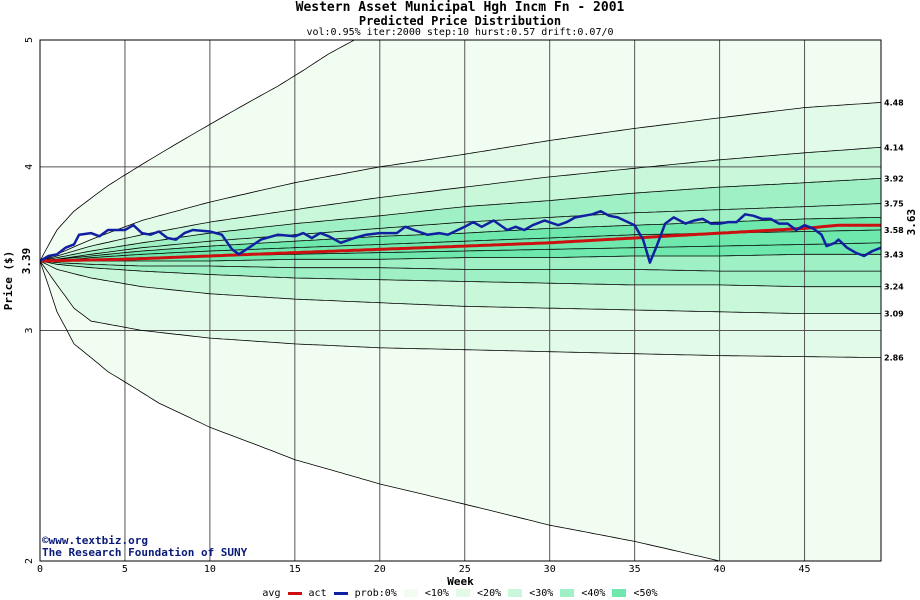 This screenshot has width=920, height=600. Describe the element at coordinates (26, 261) in the screenshot. I see `start-price-label: 3.39` at that location.